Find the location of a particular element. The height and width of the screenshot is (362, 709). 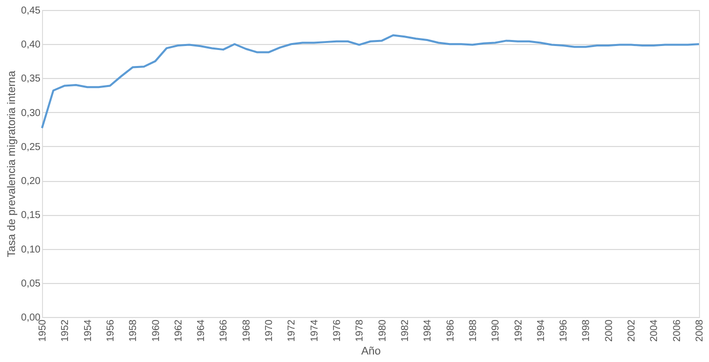

y-tick-label: 0,05 is located at coordinates (31, 284).